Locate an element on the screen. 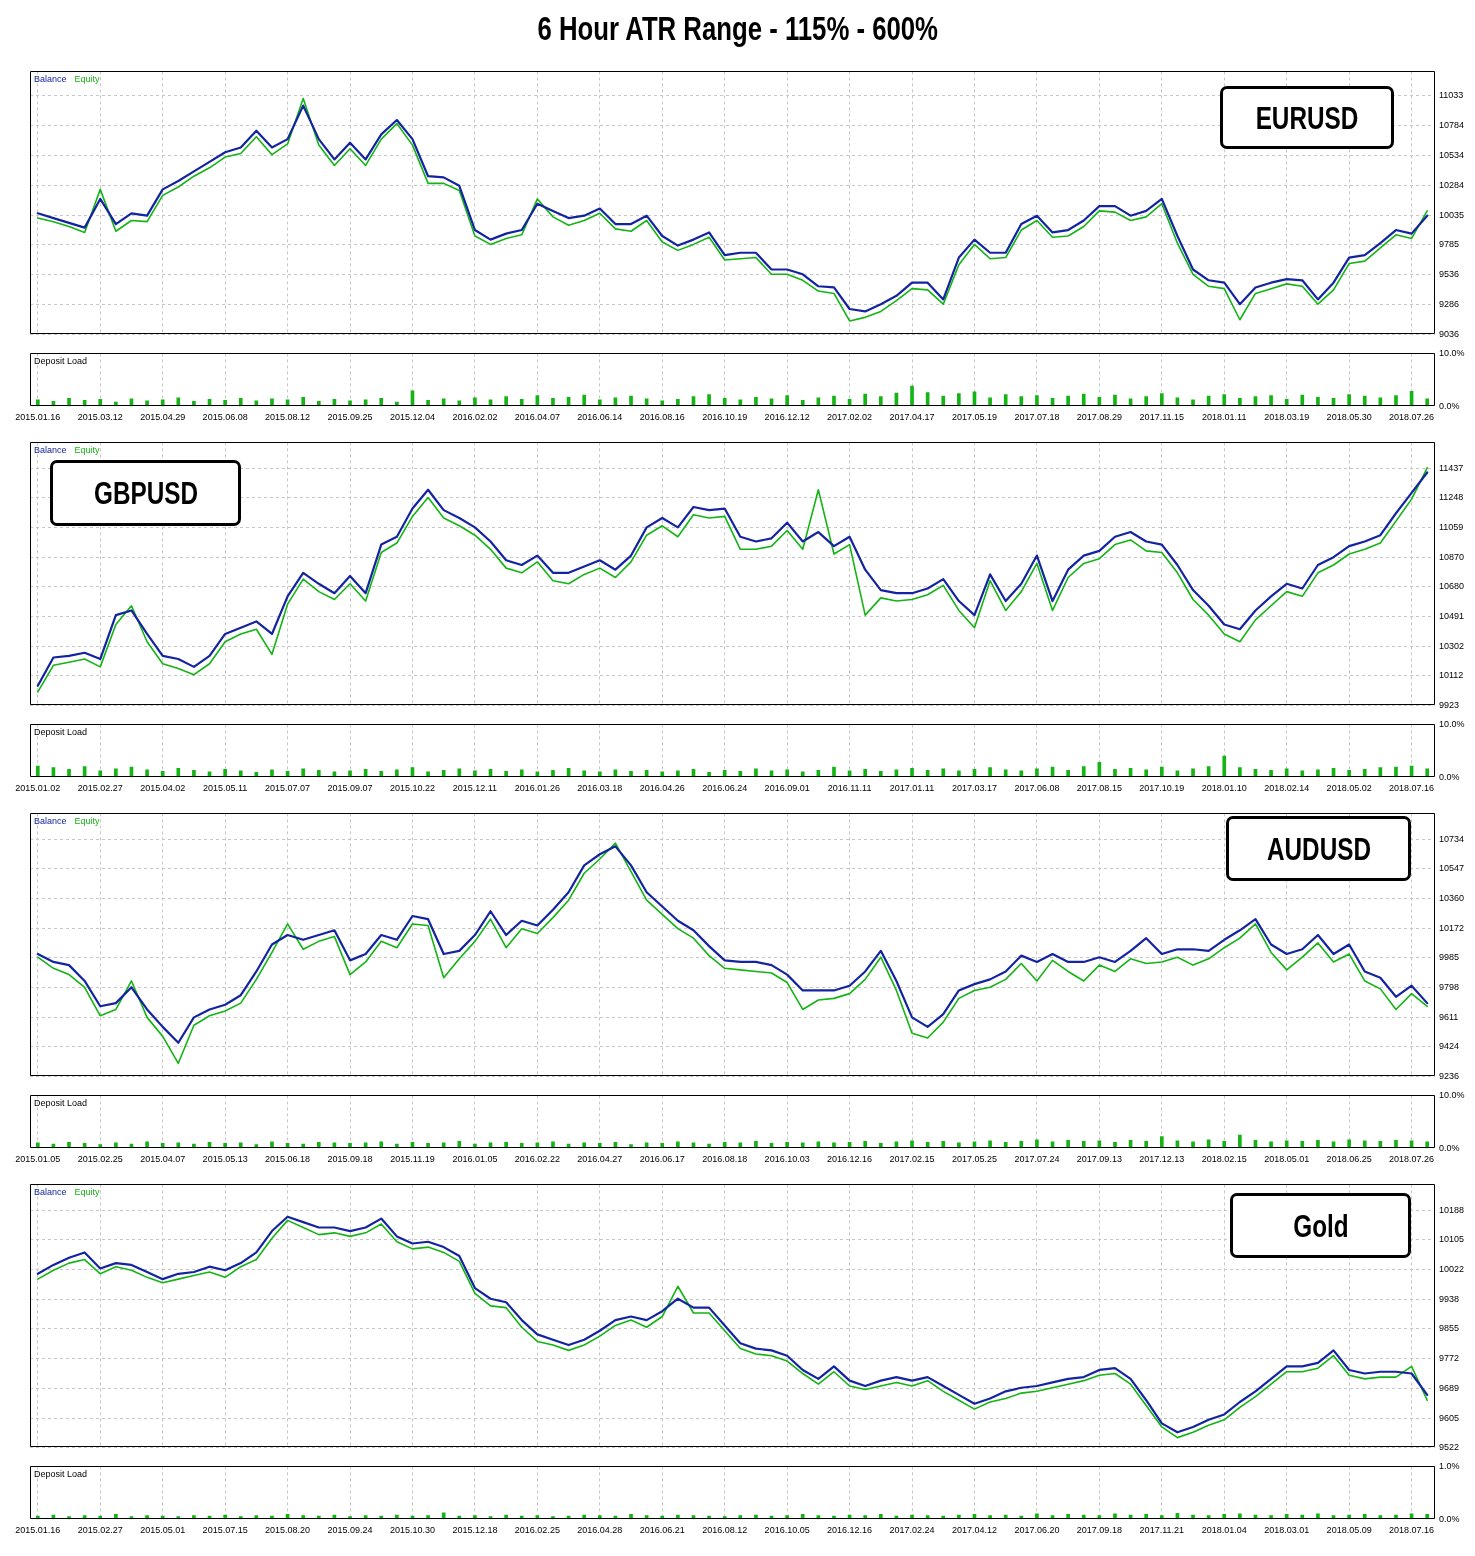 The height and width of the screenshot is (1556, 1475). x-tick-label: 2016.01.26 is located at coordinates (537, 788).